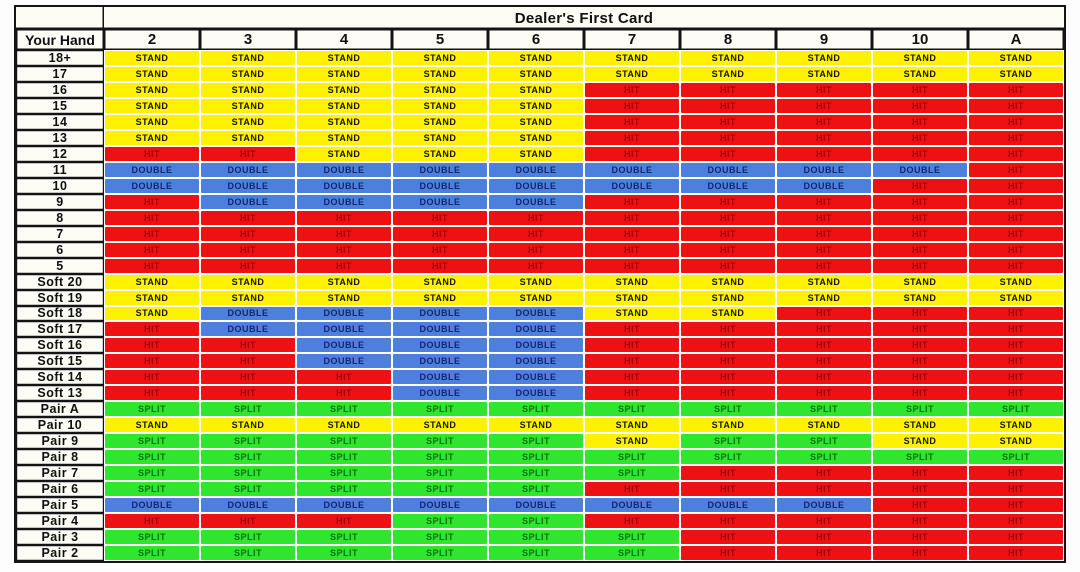  I want to click on row-label: 17, so click(60, 73).